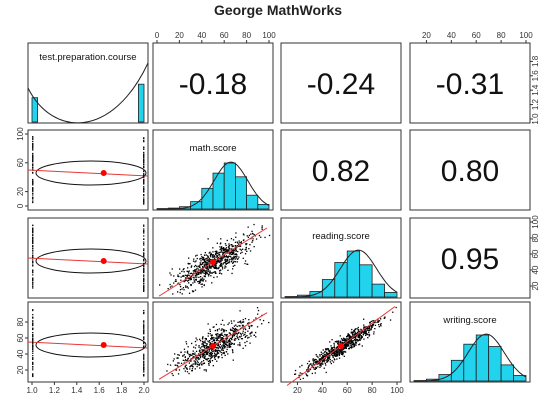 Image resolution: width=550 pixels, height=403 pixels. I want to click on panel-prep-vs-math-score, so click(88, 170).